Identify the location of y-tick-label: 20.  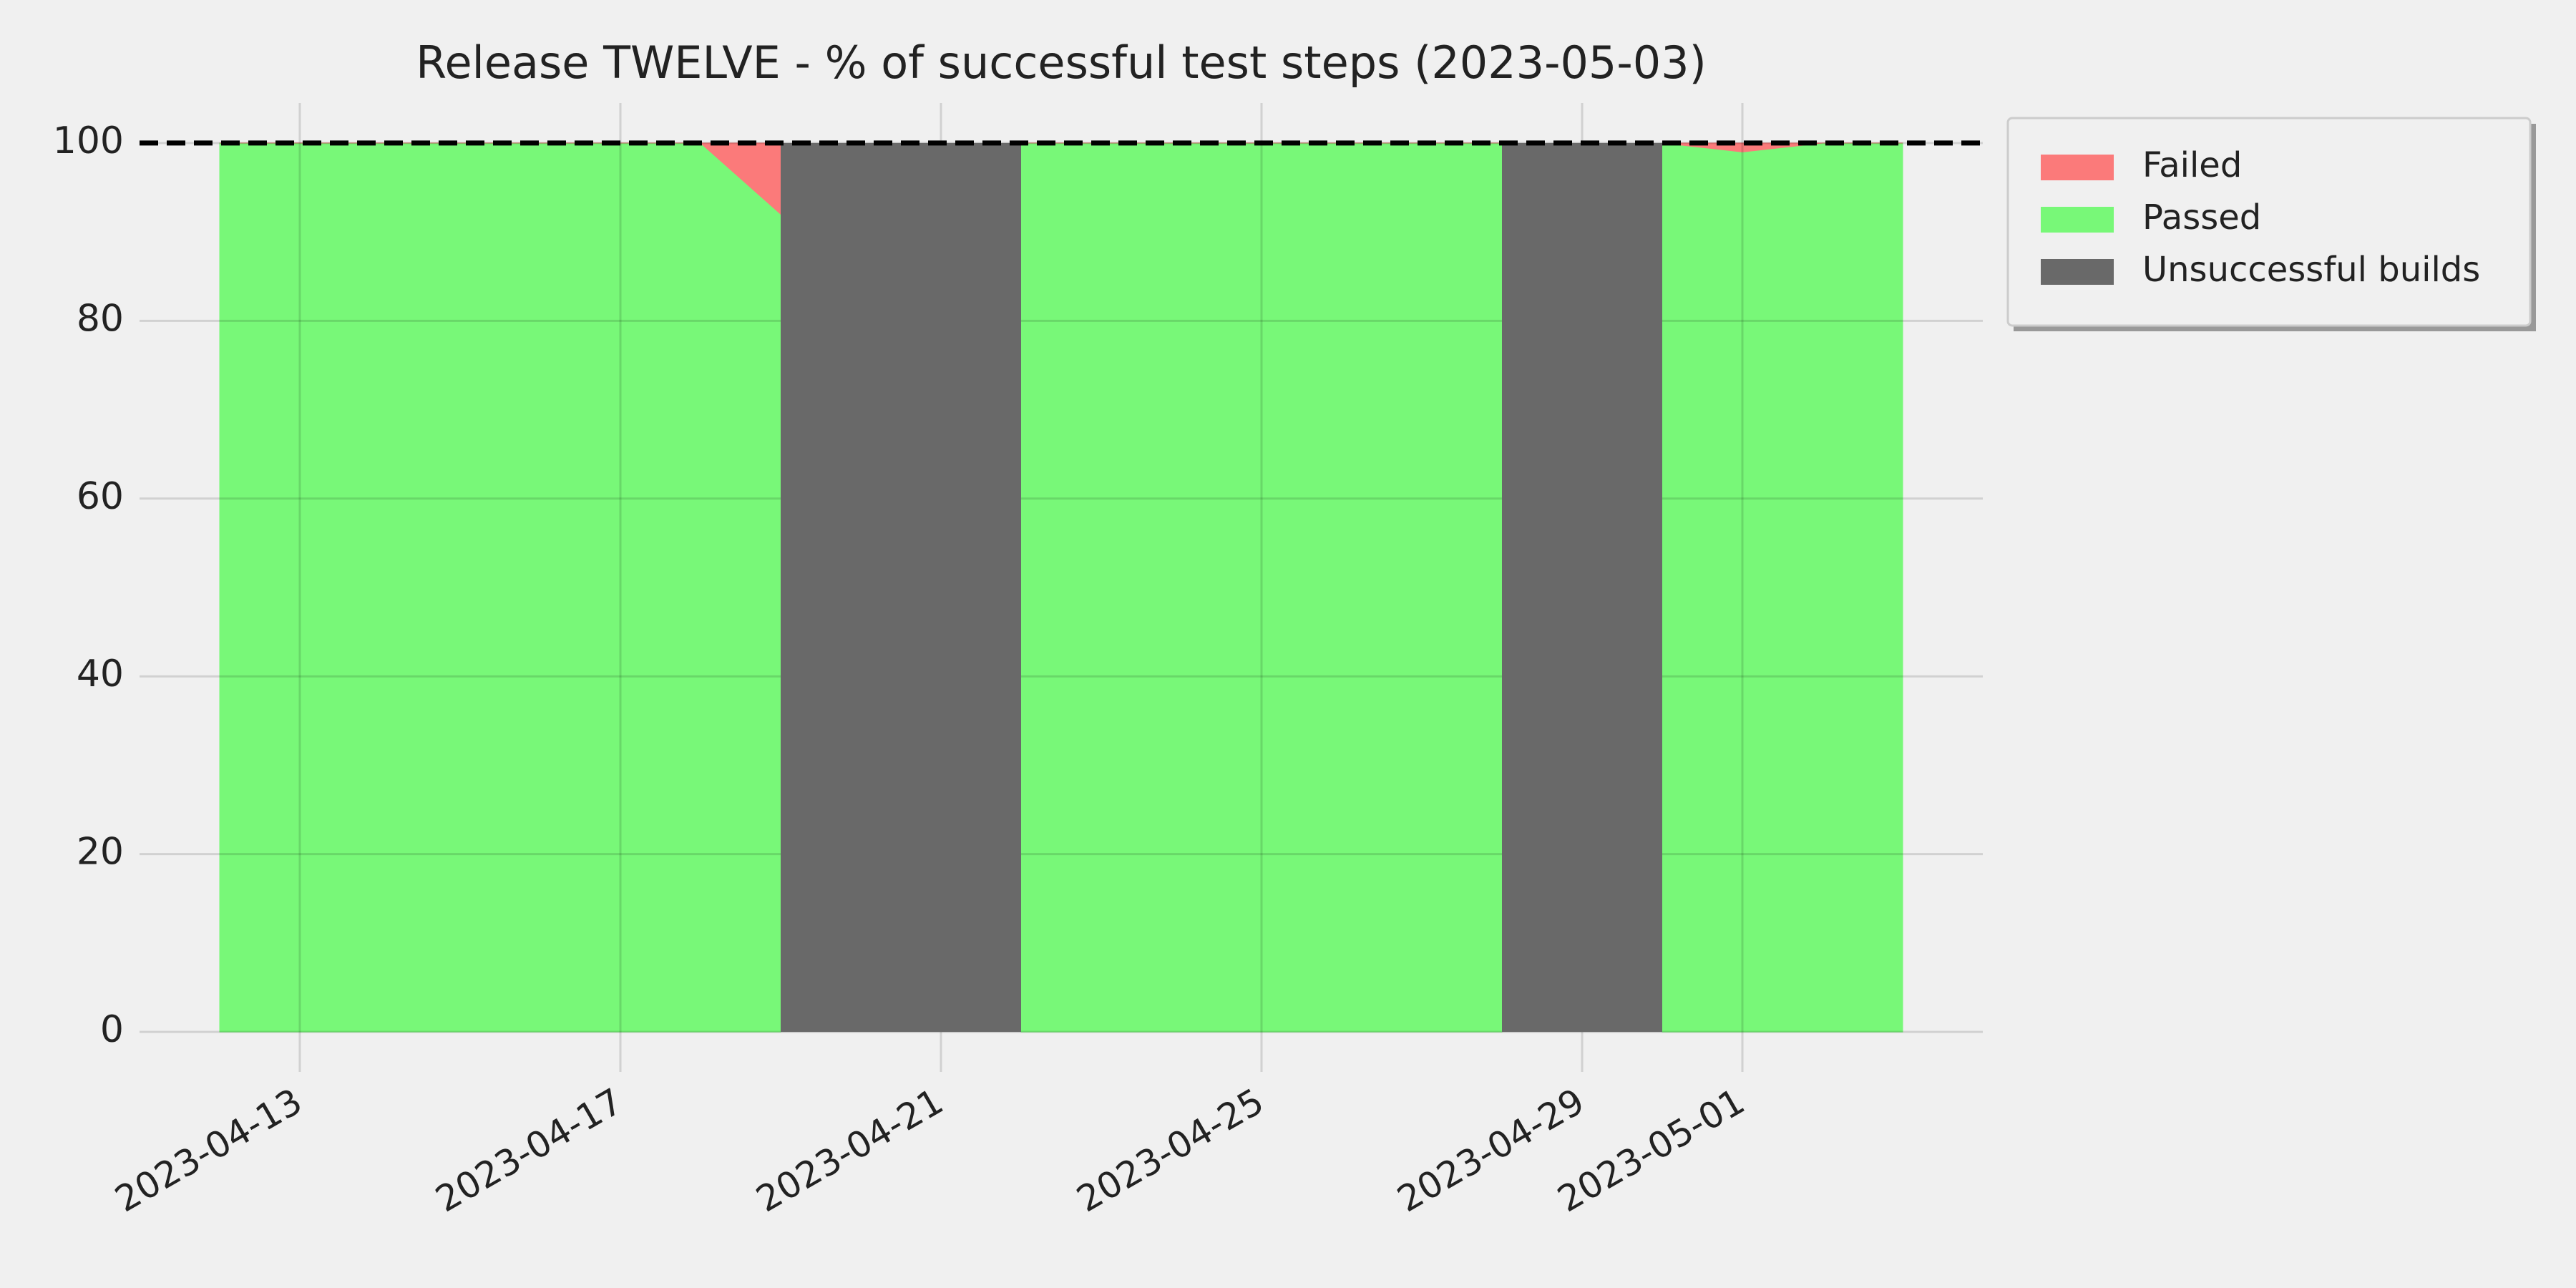
(100, 852).